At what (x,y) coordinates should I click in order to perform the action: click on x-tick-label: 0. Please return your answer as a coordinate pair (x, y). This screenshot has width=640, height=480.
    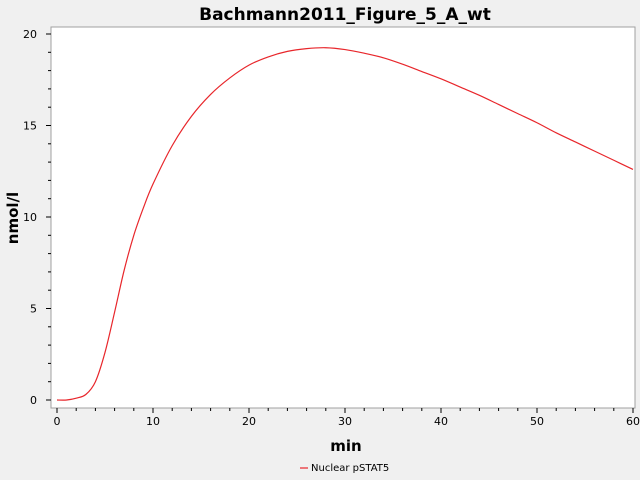
    Looking at the image, I should click on (57, 421).